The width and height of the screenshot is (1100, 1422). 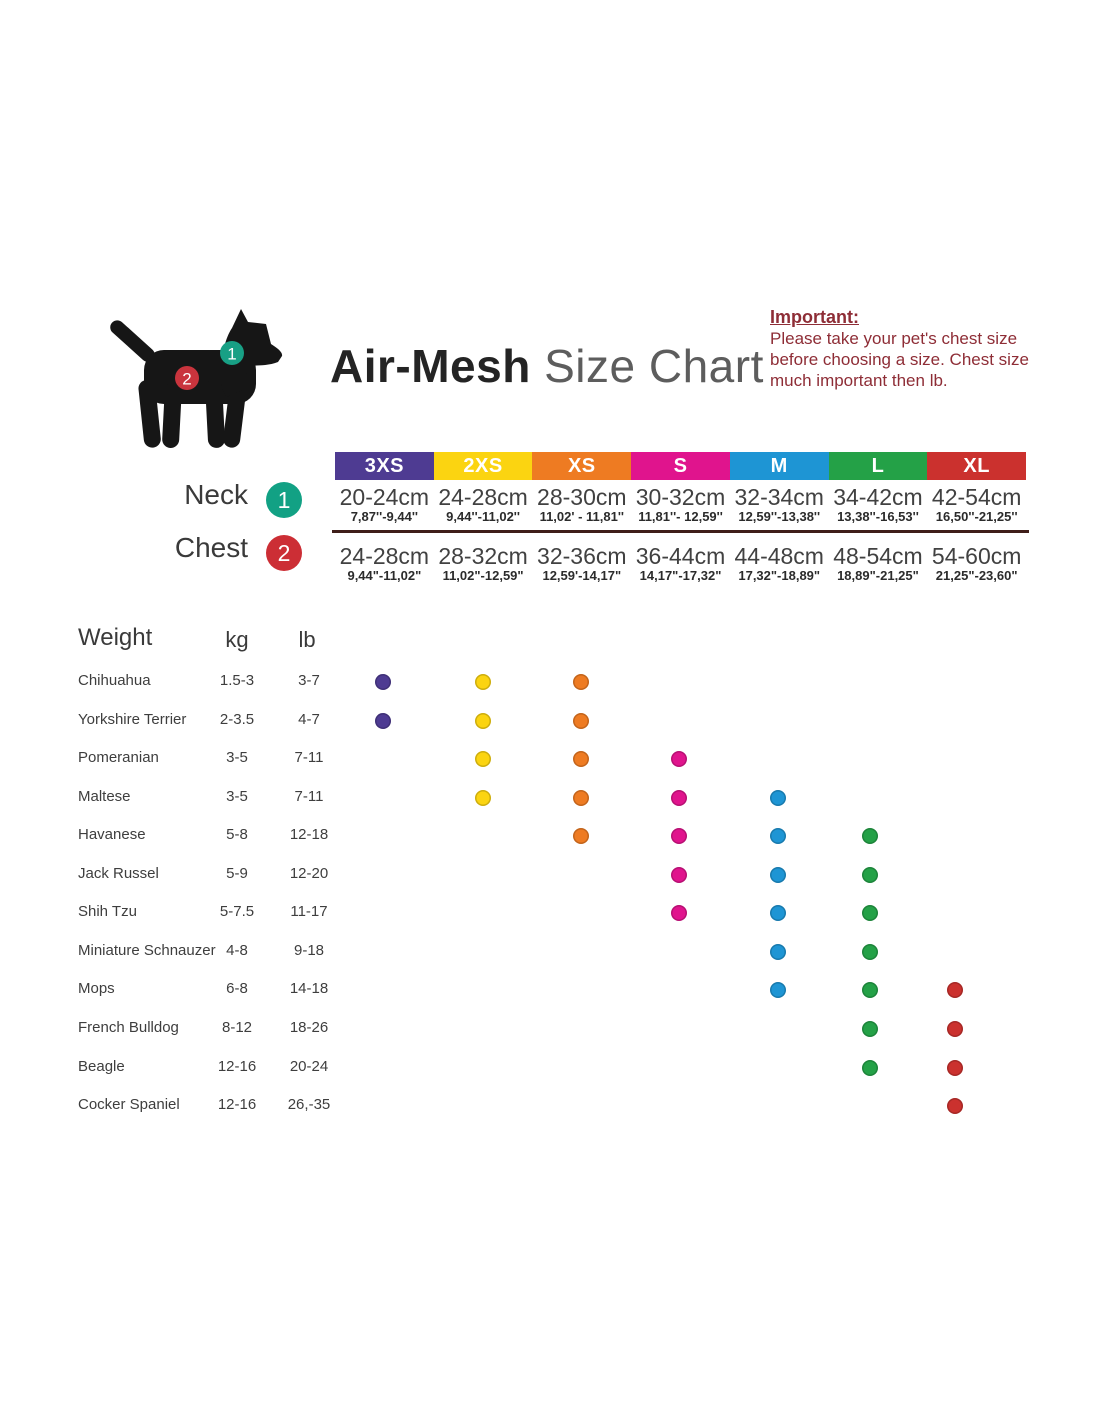 I want to click on chest-cm-value: 48-54cm, so click(x=878, y=556).